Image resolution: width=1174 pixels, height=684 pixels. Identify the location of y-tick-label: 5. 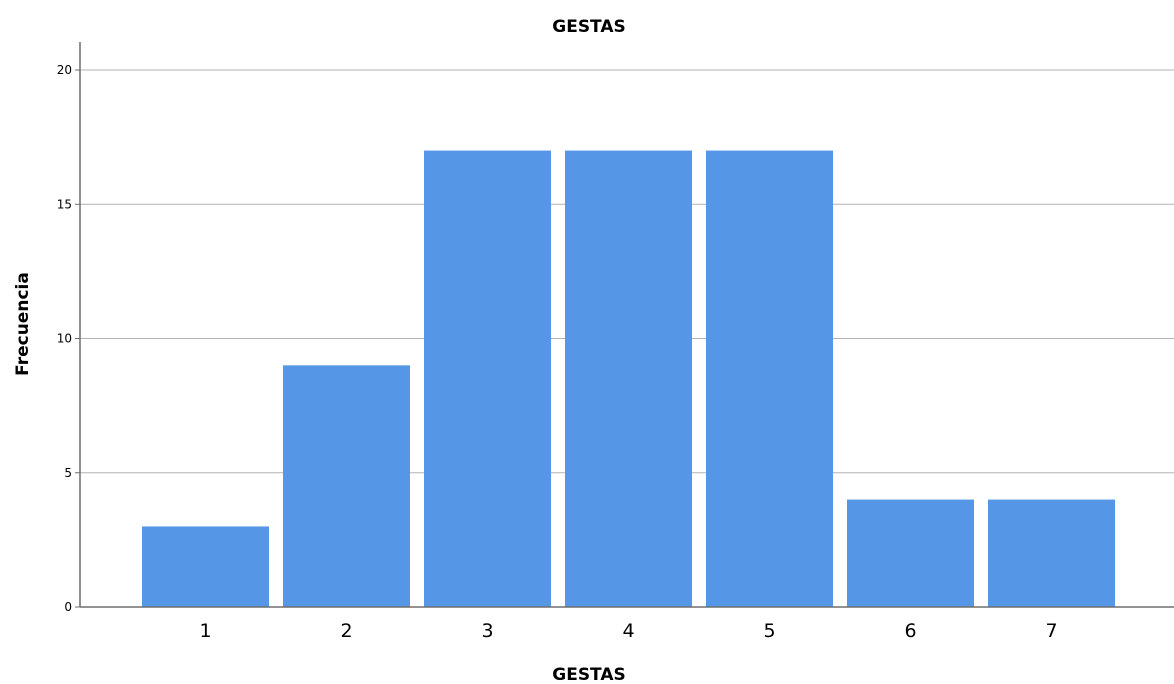
(68, 473).